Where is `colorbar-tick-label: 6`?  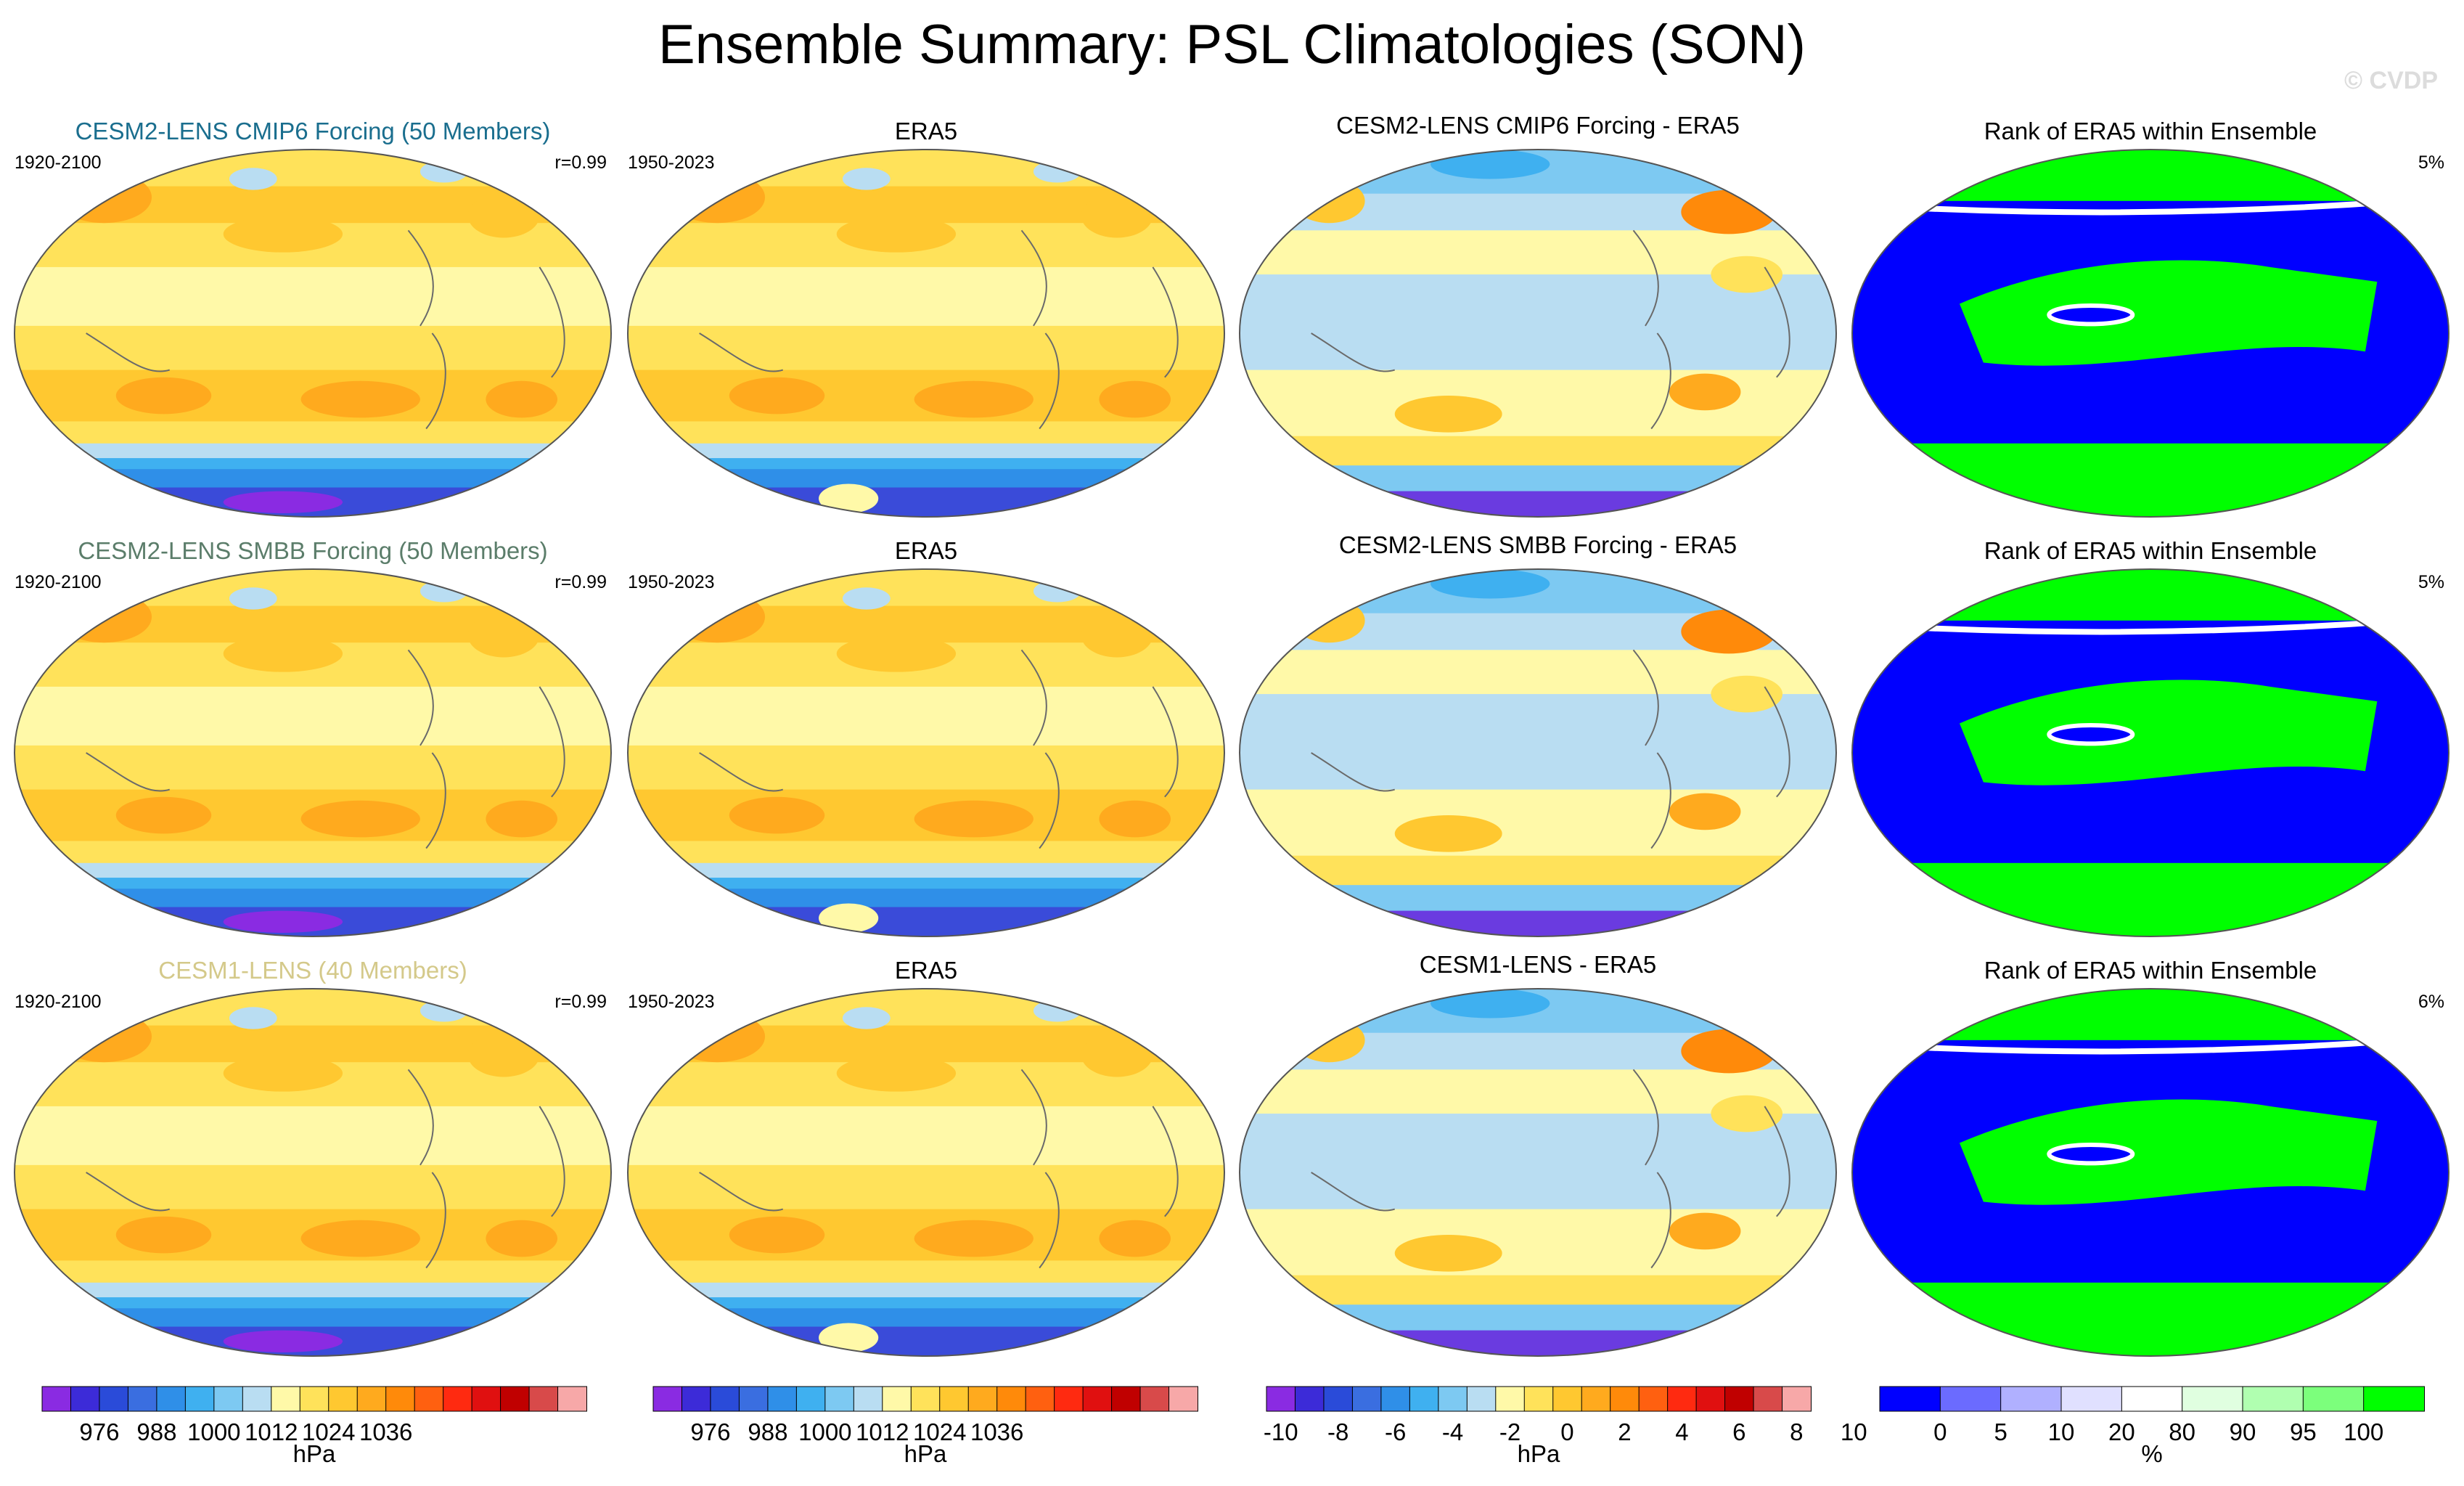
colorbar-tick-label: 6 is located at coordinates (1738, 1431).